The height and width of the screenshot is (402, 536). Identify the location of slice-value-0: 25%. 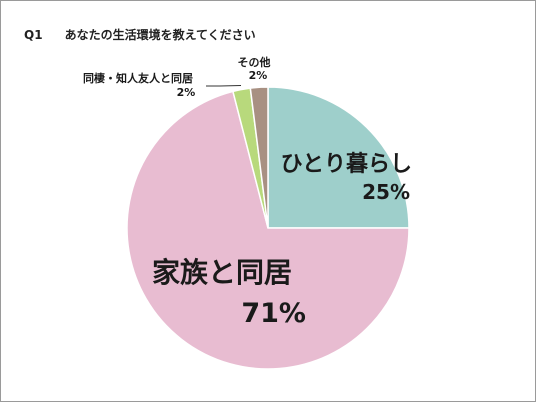
(386, 192).